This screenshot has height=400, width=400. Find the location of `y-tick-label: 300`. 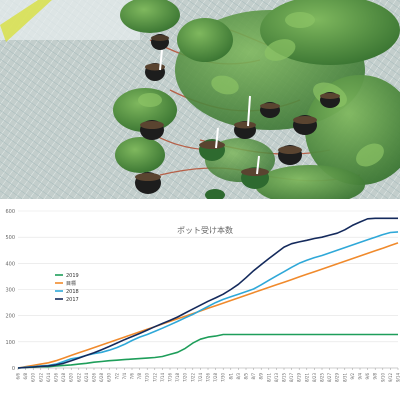

y-tick-label: 300 is located at coordinates (10, 291).